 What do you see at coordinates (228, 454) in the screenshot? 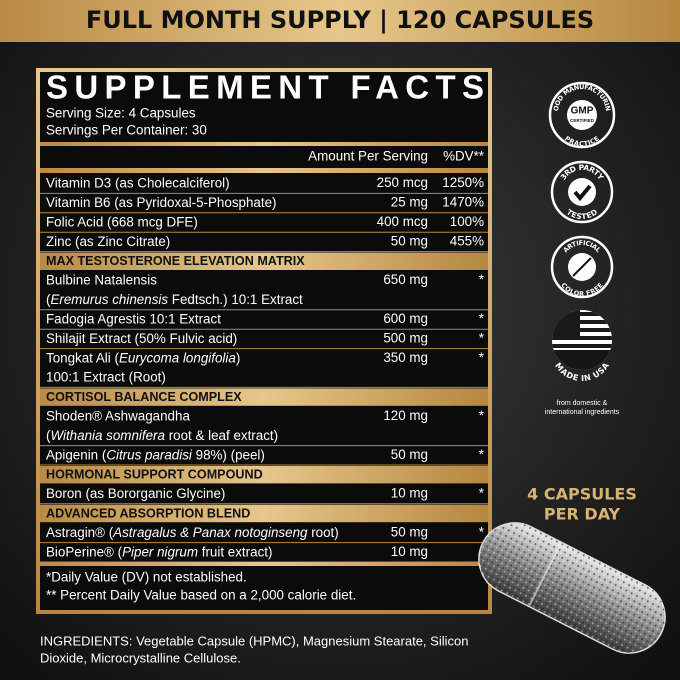
I see `name-part: 98%) (peel)` at bounding box center [228, 454].